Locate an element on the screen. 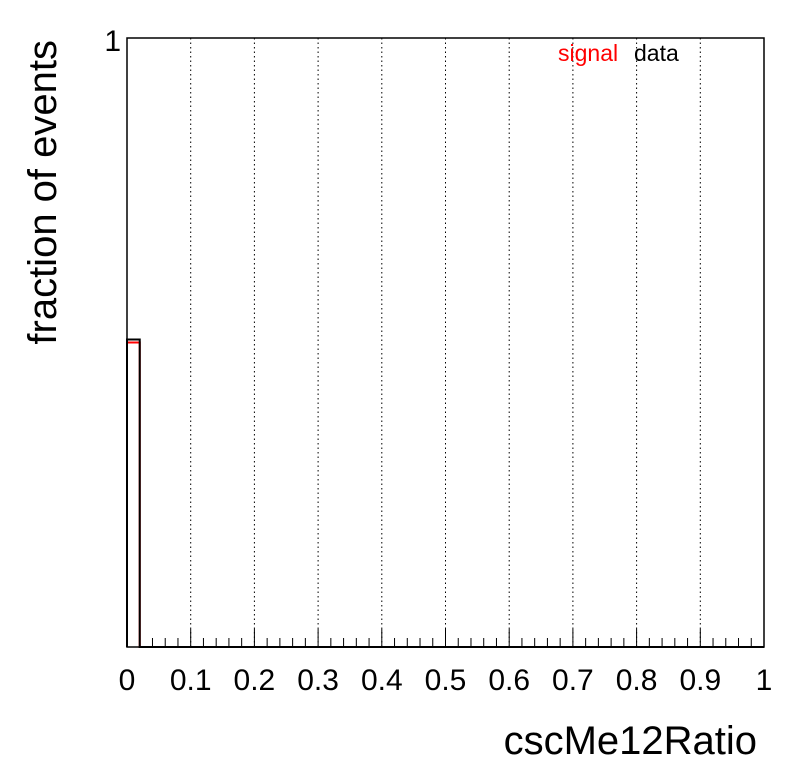  x-axis-title: cscMe12Ratio is located at coordinates (630, 741).